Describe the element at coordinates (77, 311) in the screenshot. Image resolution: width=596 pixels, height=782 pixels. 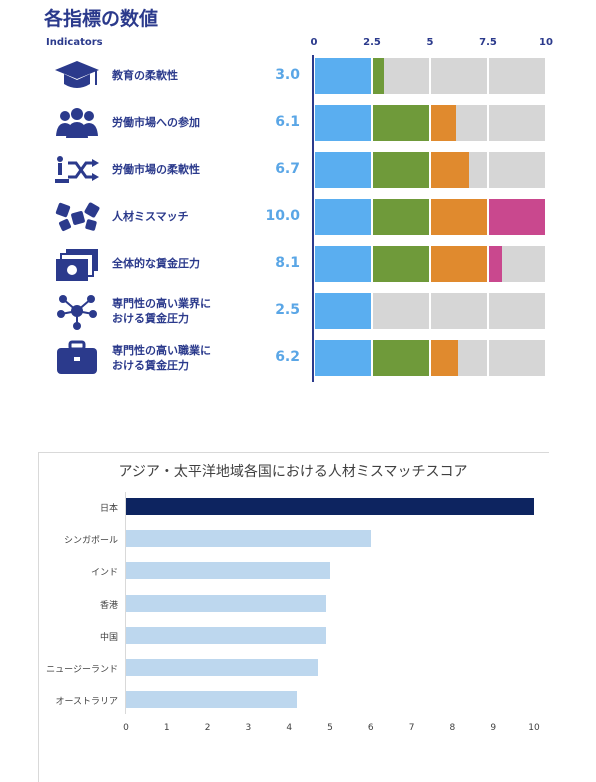
I see `network-nodes-icon` at that location.